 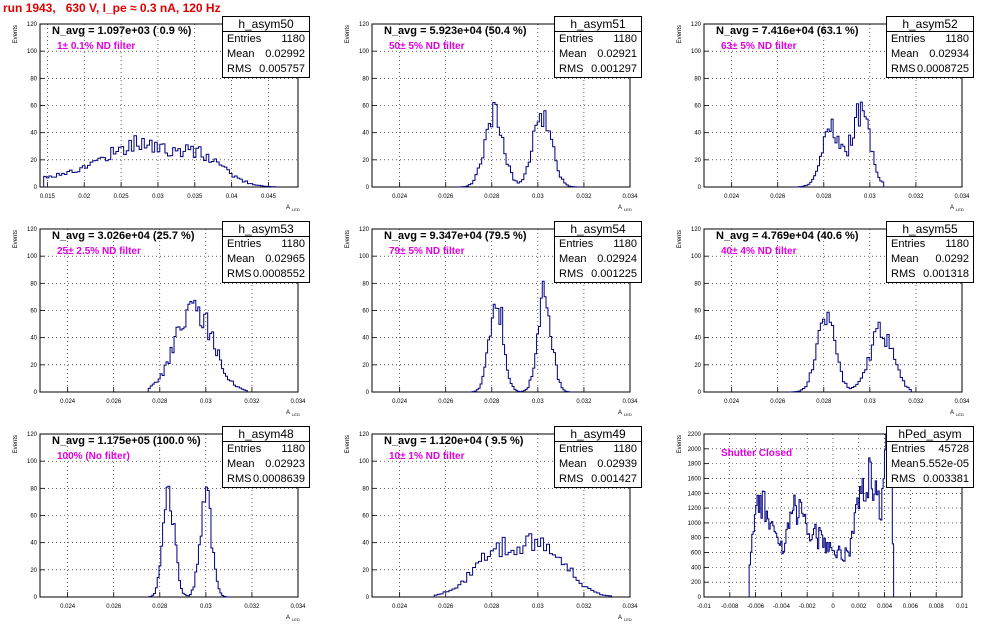 I want to click on stats-row-mean: Mean 0.02992, so click(x=266, y=54).